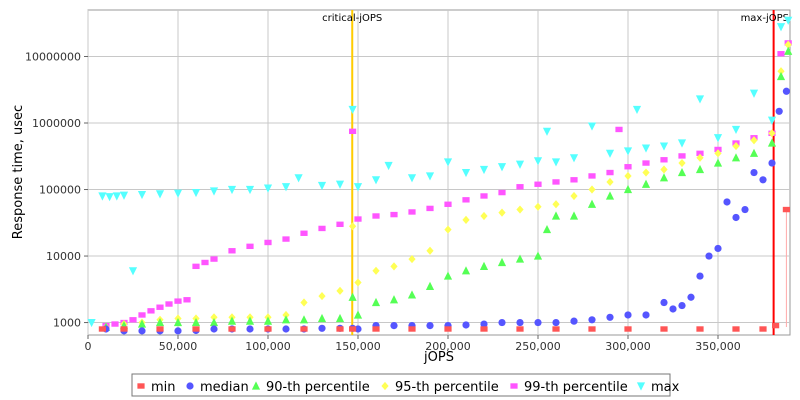 The image size is (800, 400). Describe the element at coordinates (63, 256) in the screenshot. I see `y-tick-label: 10000` at that location.